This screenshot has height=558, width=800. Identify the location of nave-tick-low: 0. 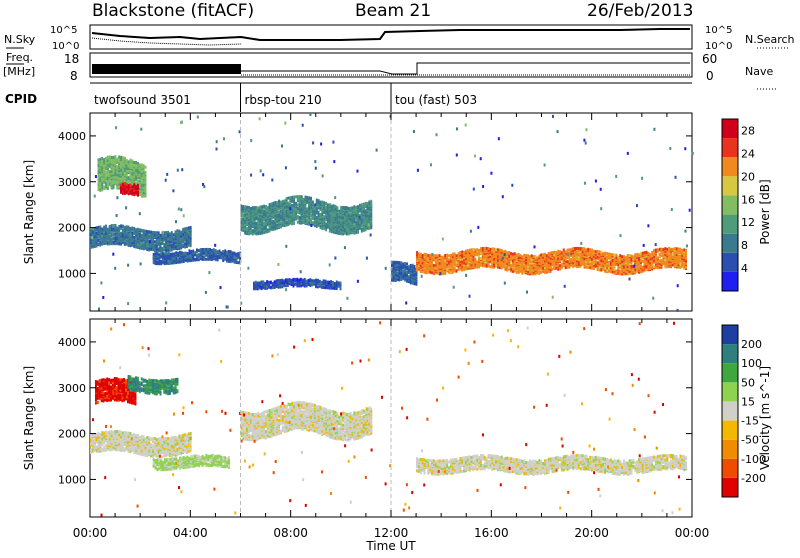
(710, 76).